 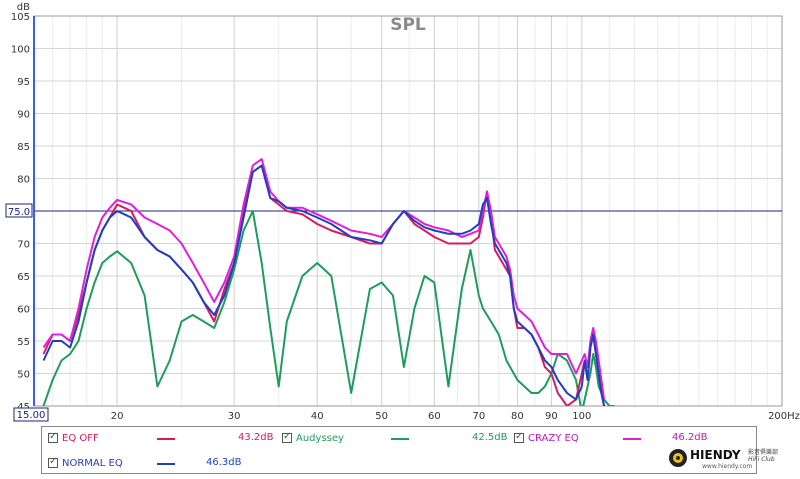 What do you see at coordinates (553, 438) in the screenshot?
I see `legend-label: CRAZY EQ` at bounding box center [553, 438].